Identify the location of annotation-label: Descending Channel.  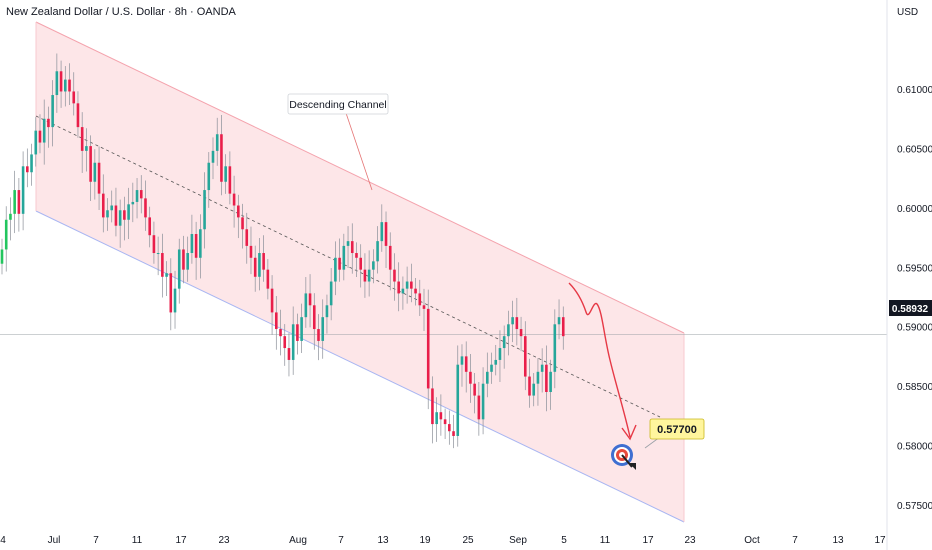
(337, 105).